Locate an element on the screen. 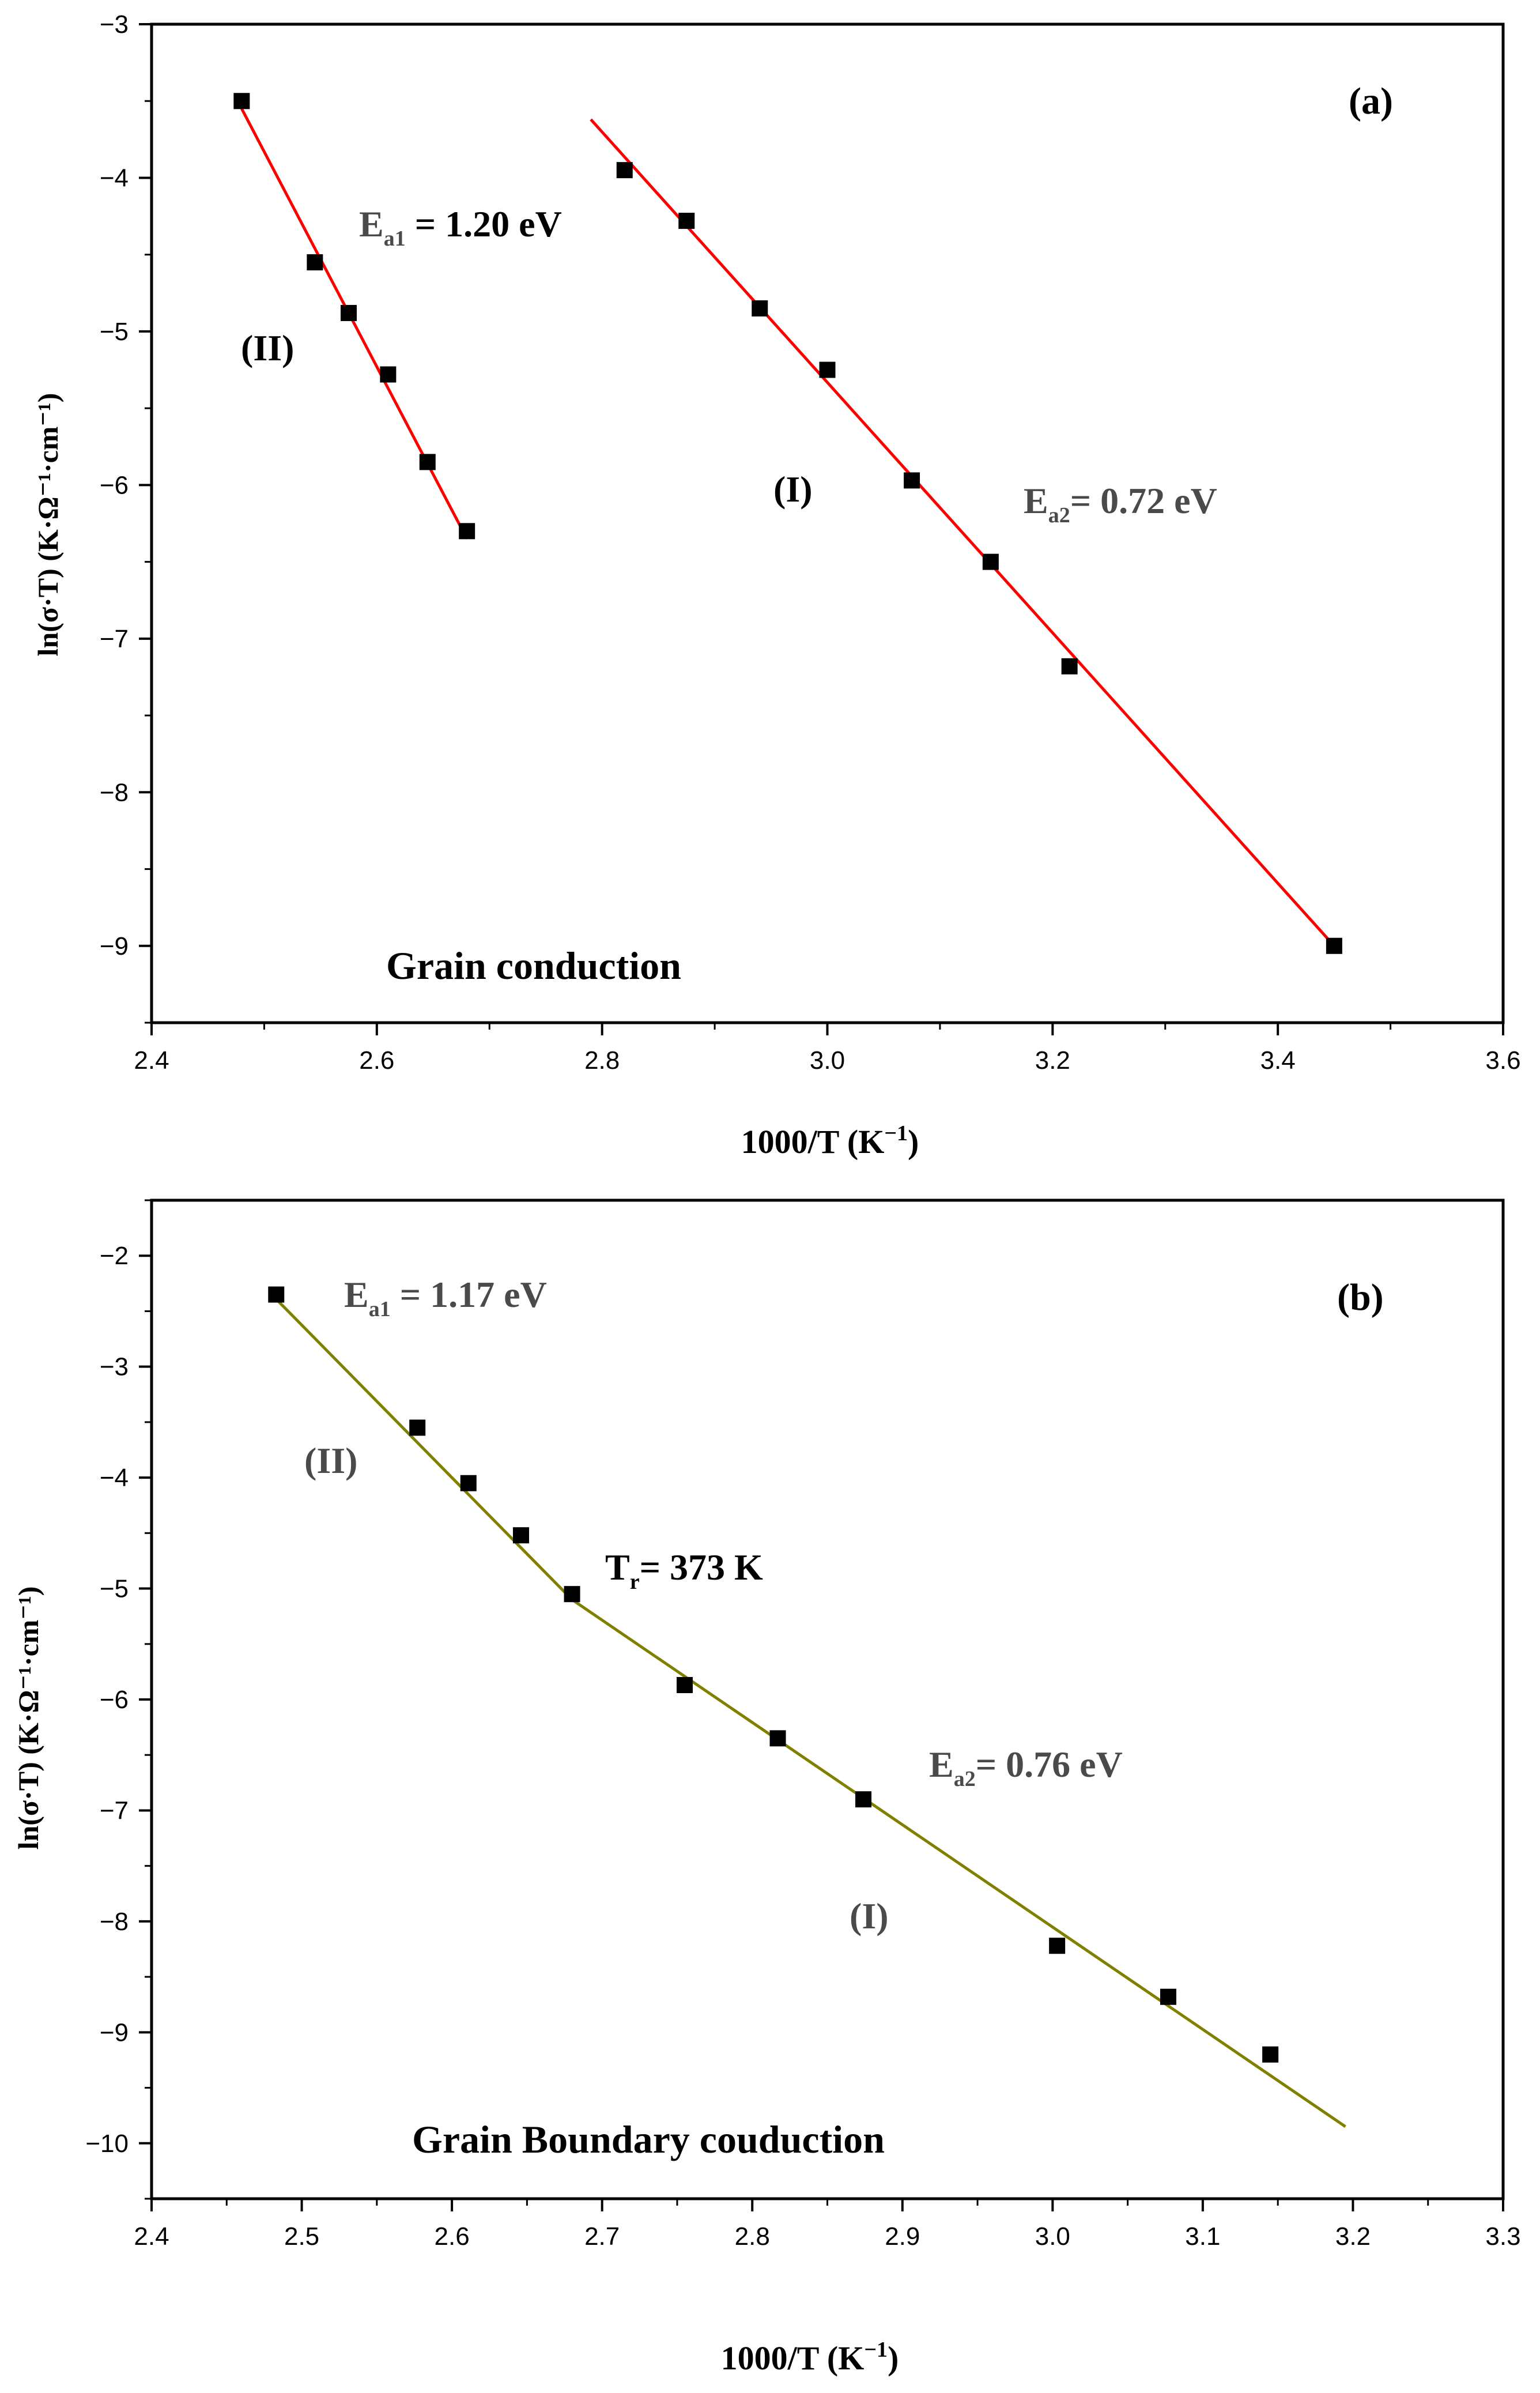 This screenshot has height=2393, width=1540. x-tick-label-a: 3.0 is located at coordinates (827, 1060).